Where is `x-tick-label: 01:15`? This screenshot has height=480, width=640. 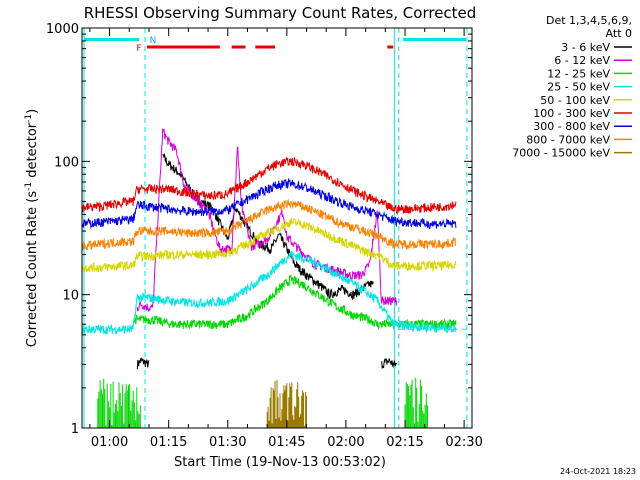 x-tick-label: 01:15 is located at coordinates (168, 442).